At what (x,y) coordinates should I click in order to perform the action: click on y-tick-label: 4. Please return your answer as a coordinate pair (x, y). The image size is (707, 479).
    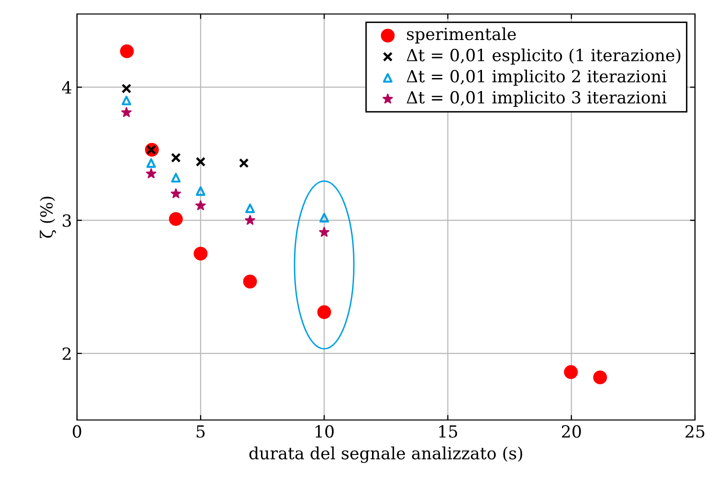
    Looking at the image, I should click on (67, 87).